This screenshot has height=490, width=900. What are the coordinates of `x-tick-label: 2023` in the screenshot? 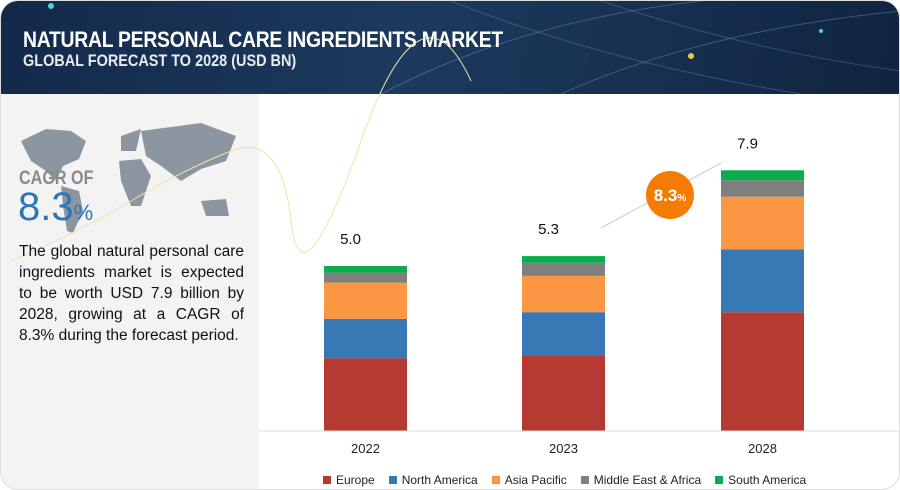 It's located at (563, 448).